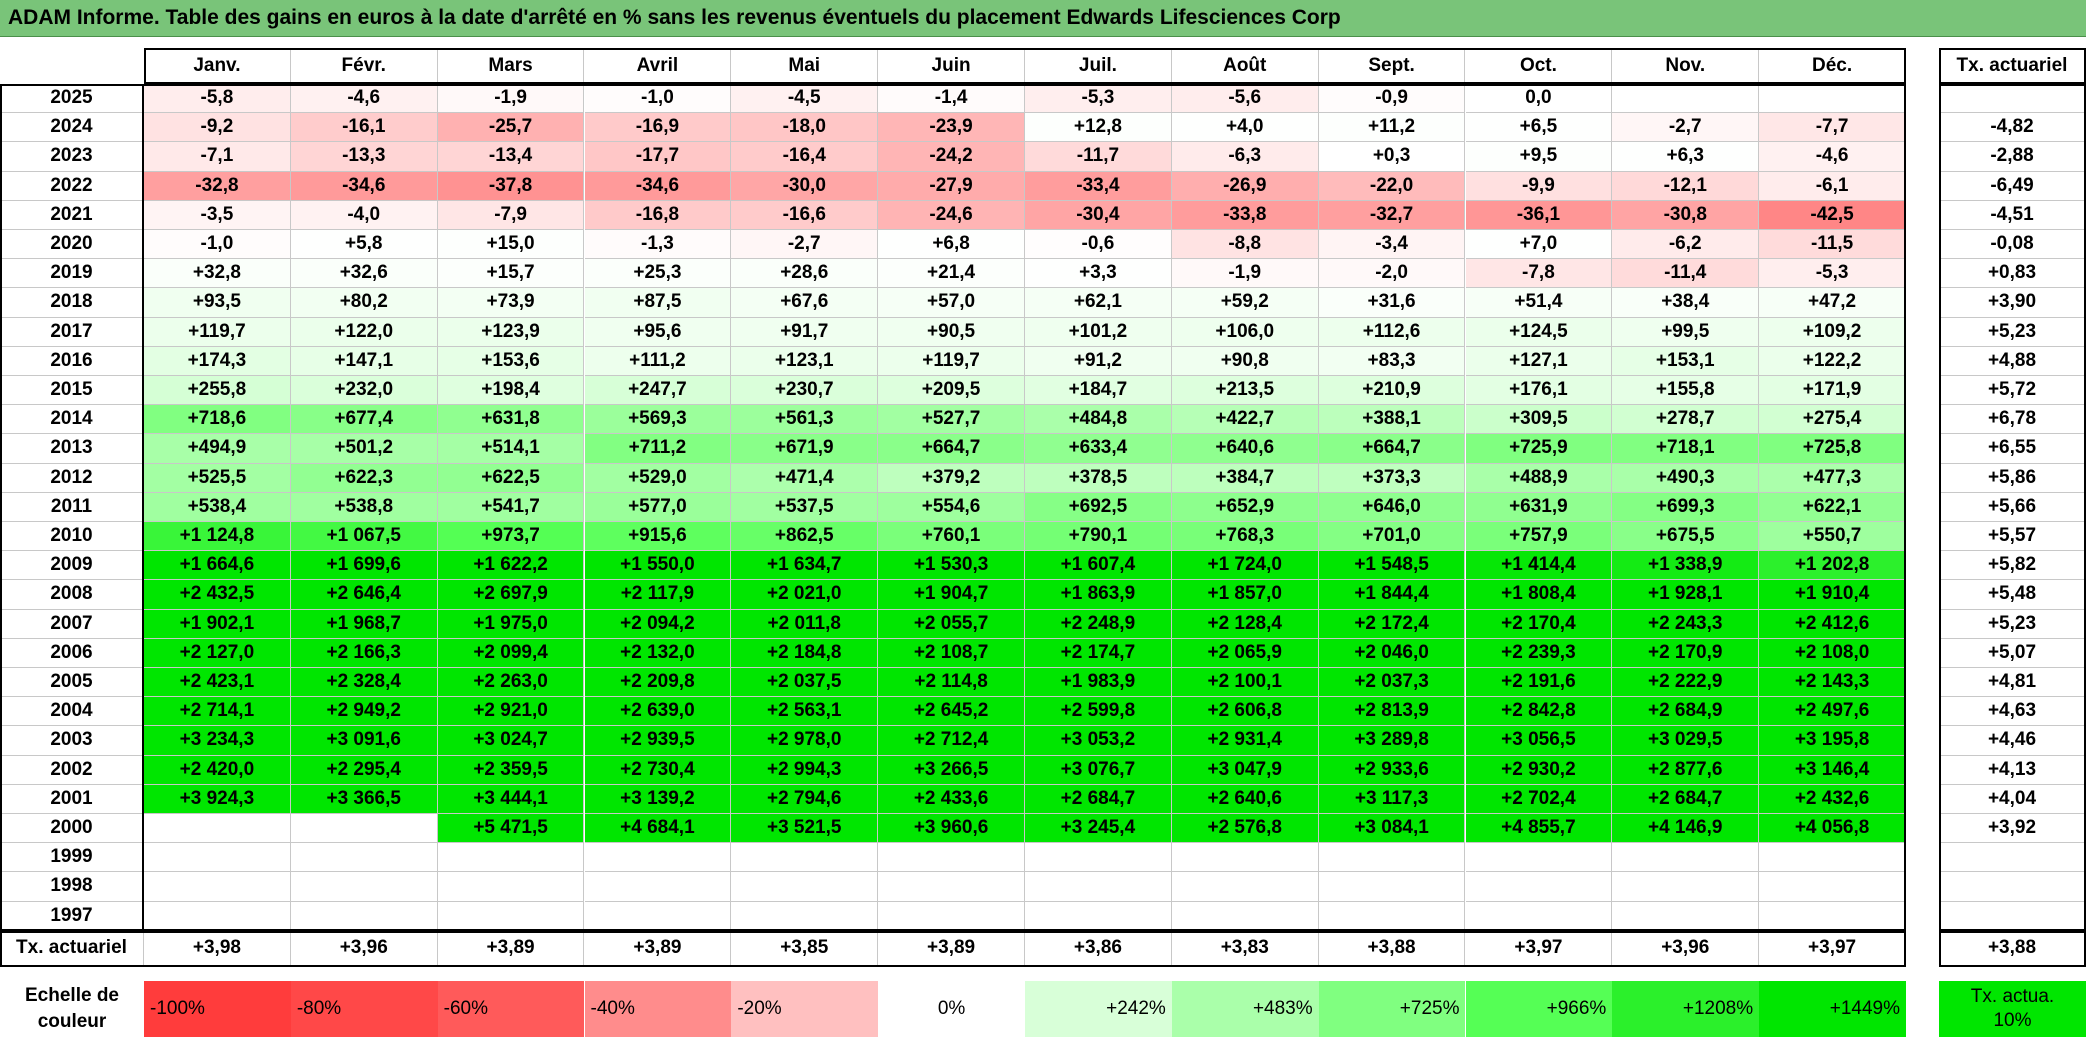 This screenshot has height=1037, width=2086. I want to click on value-cell: -0,9, so click(1392, 99).